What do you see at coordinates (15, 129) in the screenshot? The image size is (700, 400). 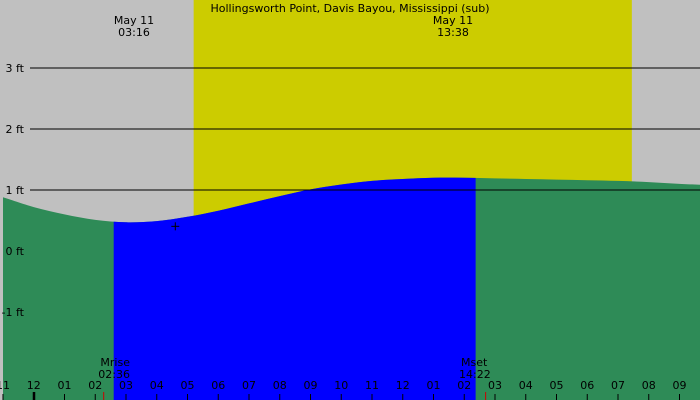 I see `y-tick-label: 2 ft` at bounding box center [15, 129].